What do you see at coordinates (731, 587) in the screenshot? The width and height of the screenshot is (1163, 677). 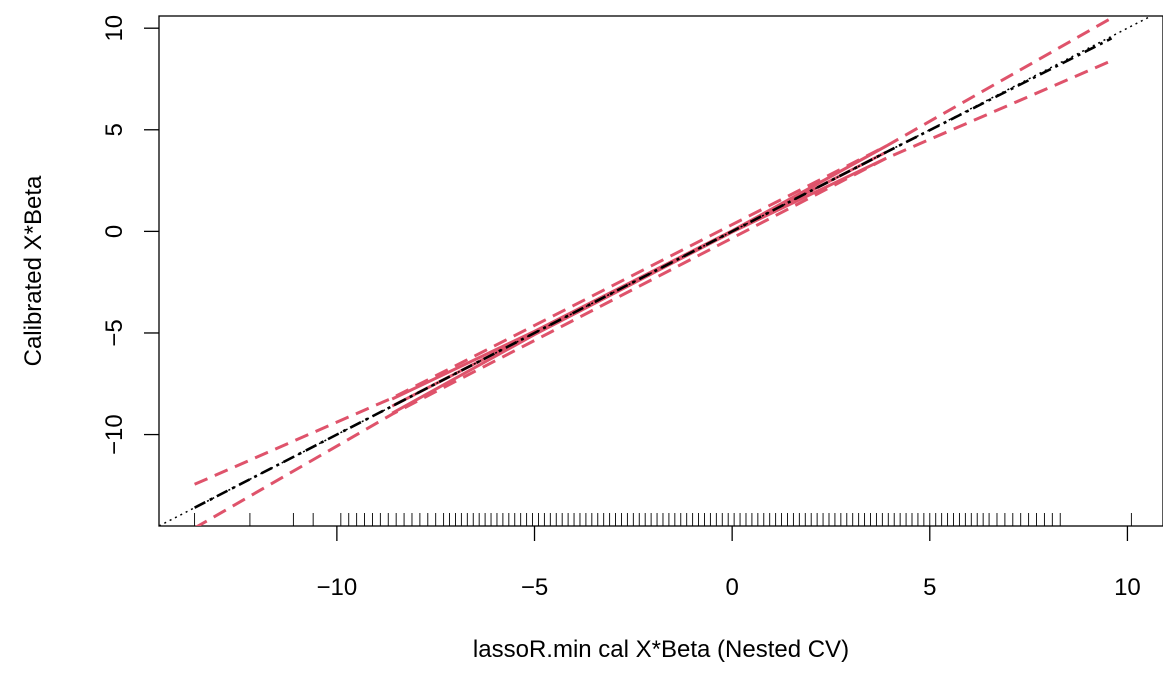 I see `x-tick-label: 0` at bounding box center [731, 587].